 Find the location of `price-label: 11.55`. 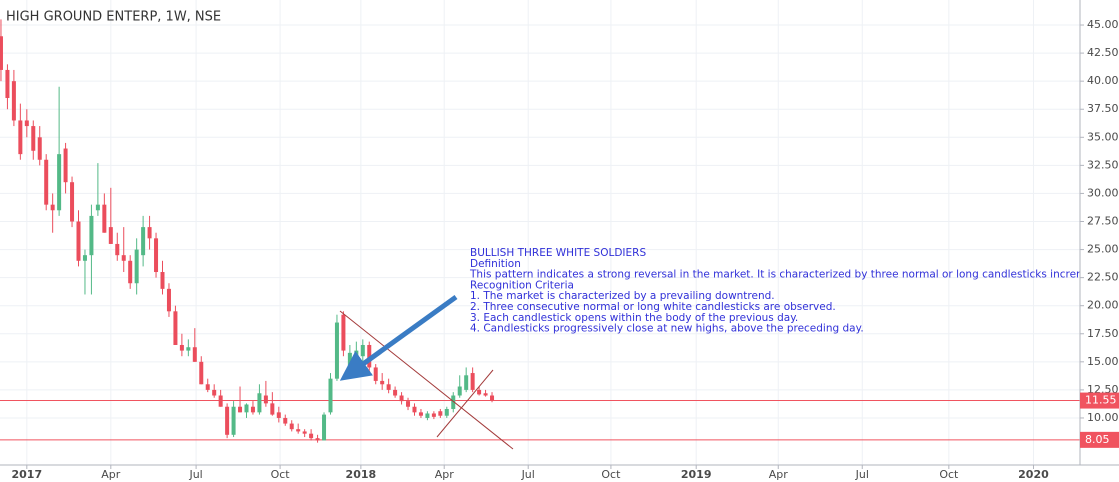

price-label: 11.55 is located at coordinates (1101, 400).